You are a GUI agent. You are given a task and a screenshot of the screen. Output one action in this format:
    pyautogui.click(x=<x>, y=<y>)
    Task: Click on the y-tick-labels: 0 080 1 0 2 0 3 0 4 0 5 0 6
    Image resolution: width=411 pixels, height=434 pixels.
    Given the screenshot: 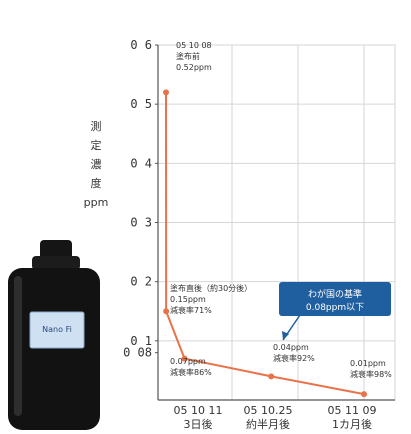 What is the action you would take?
    pyautogui.click(x=140, y=199)
    